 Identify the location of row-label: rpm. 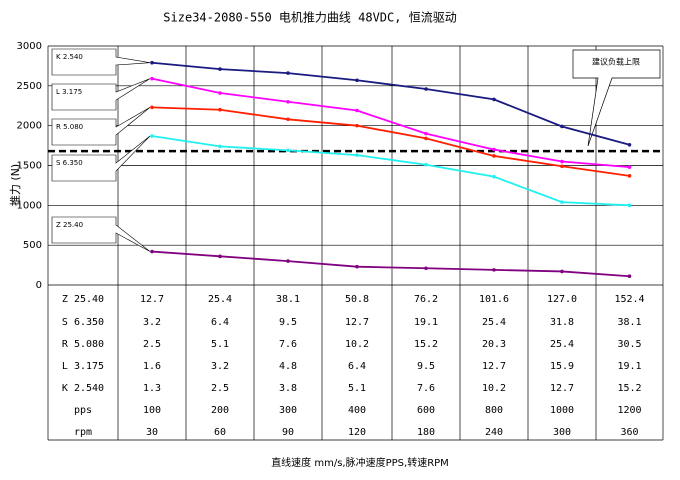
(83, 432).